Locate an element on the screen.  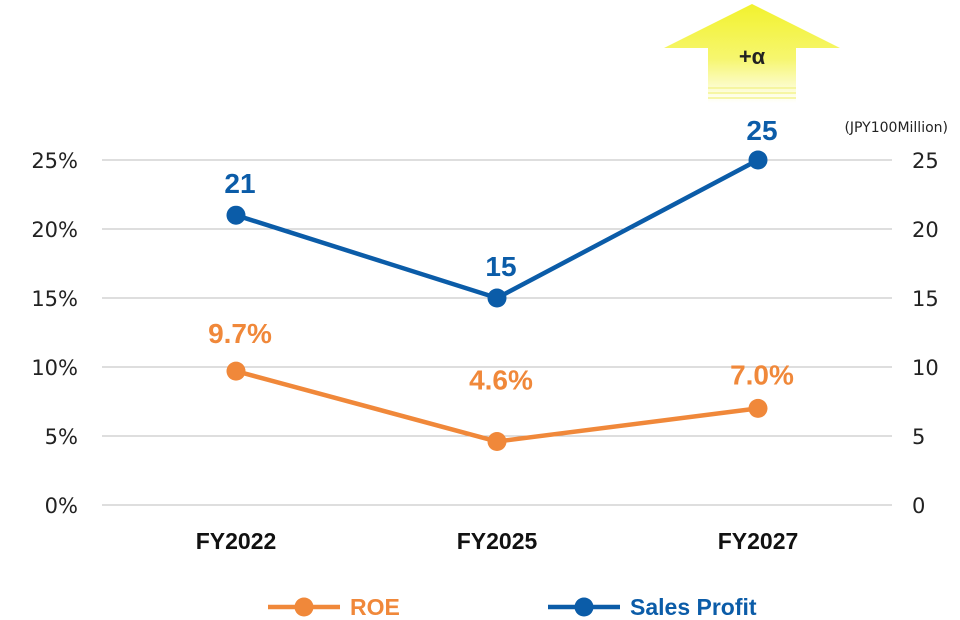
roe-data-label: 7.0% is located at coordinates (762, 374).